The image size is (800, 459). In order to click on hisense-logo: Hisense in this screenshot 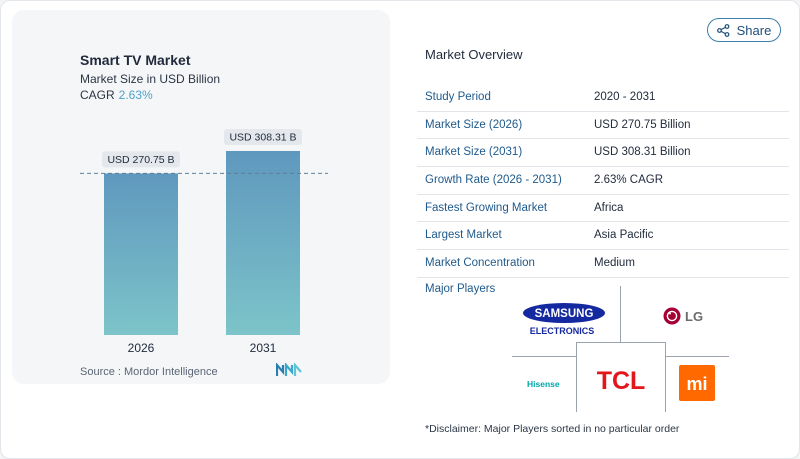, I will do `click(543, 384)`.